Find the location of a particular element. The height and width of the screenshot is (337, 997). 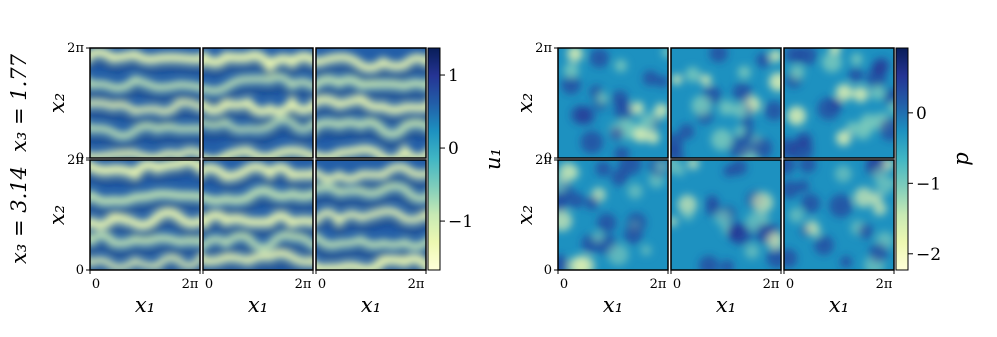

colorbar is located at coordinates (434, 159).